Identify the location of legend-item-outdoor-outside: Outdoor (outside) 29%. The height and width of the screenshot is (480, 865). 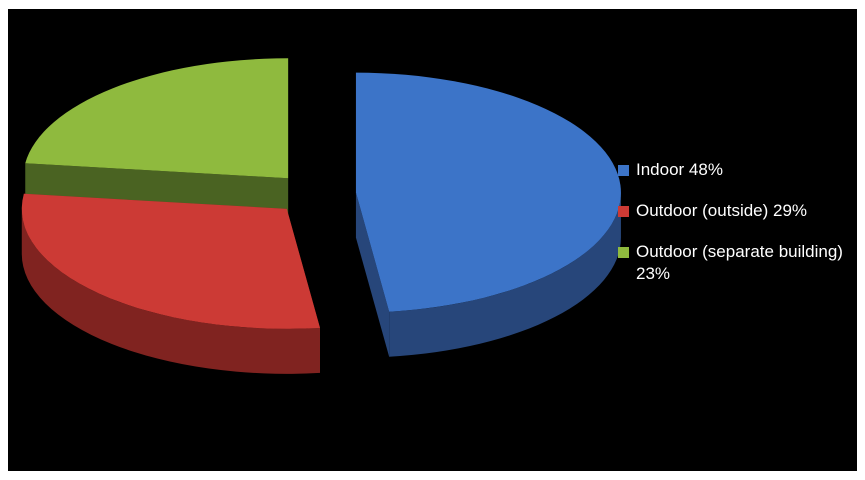
(741, 211).